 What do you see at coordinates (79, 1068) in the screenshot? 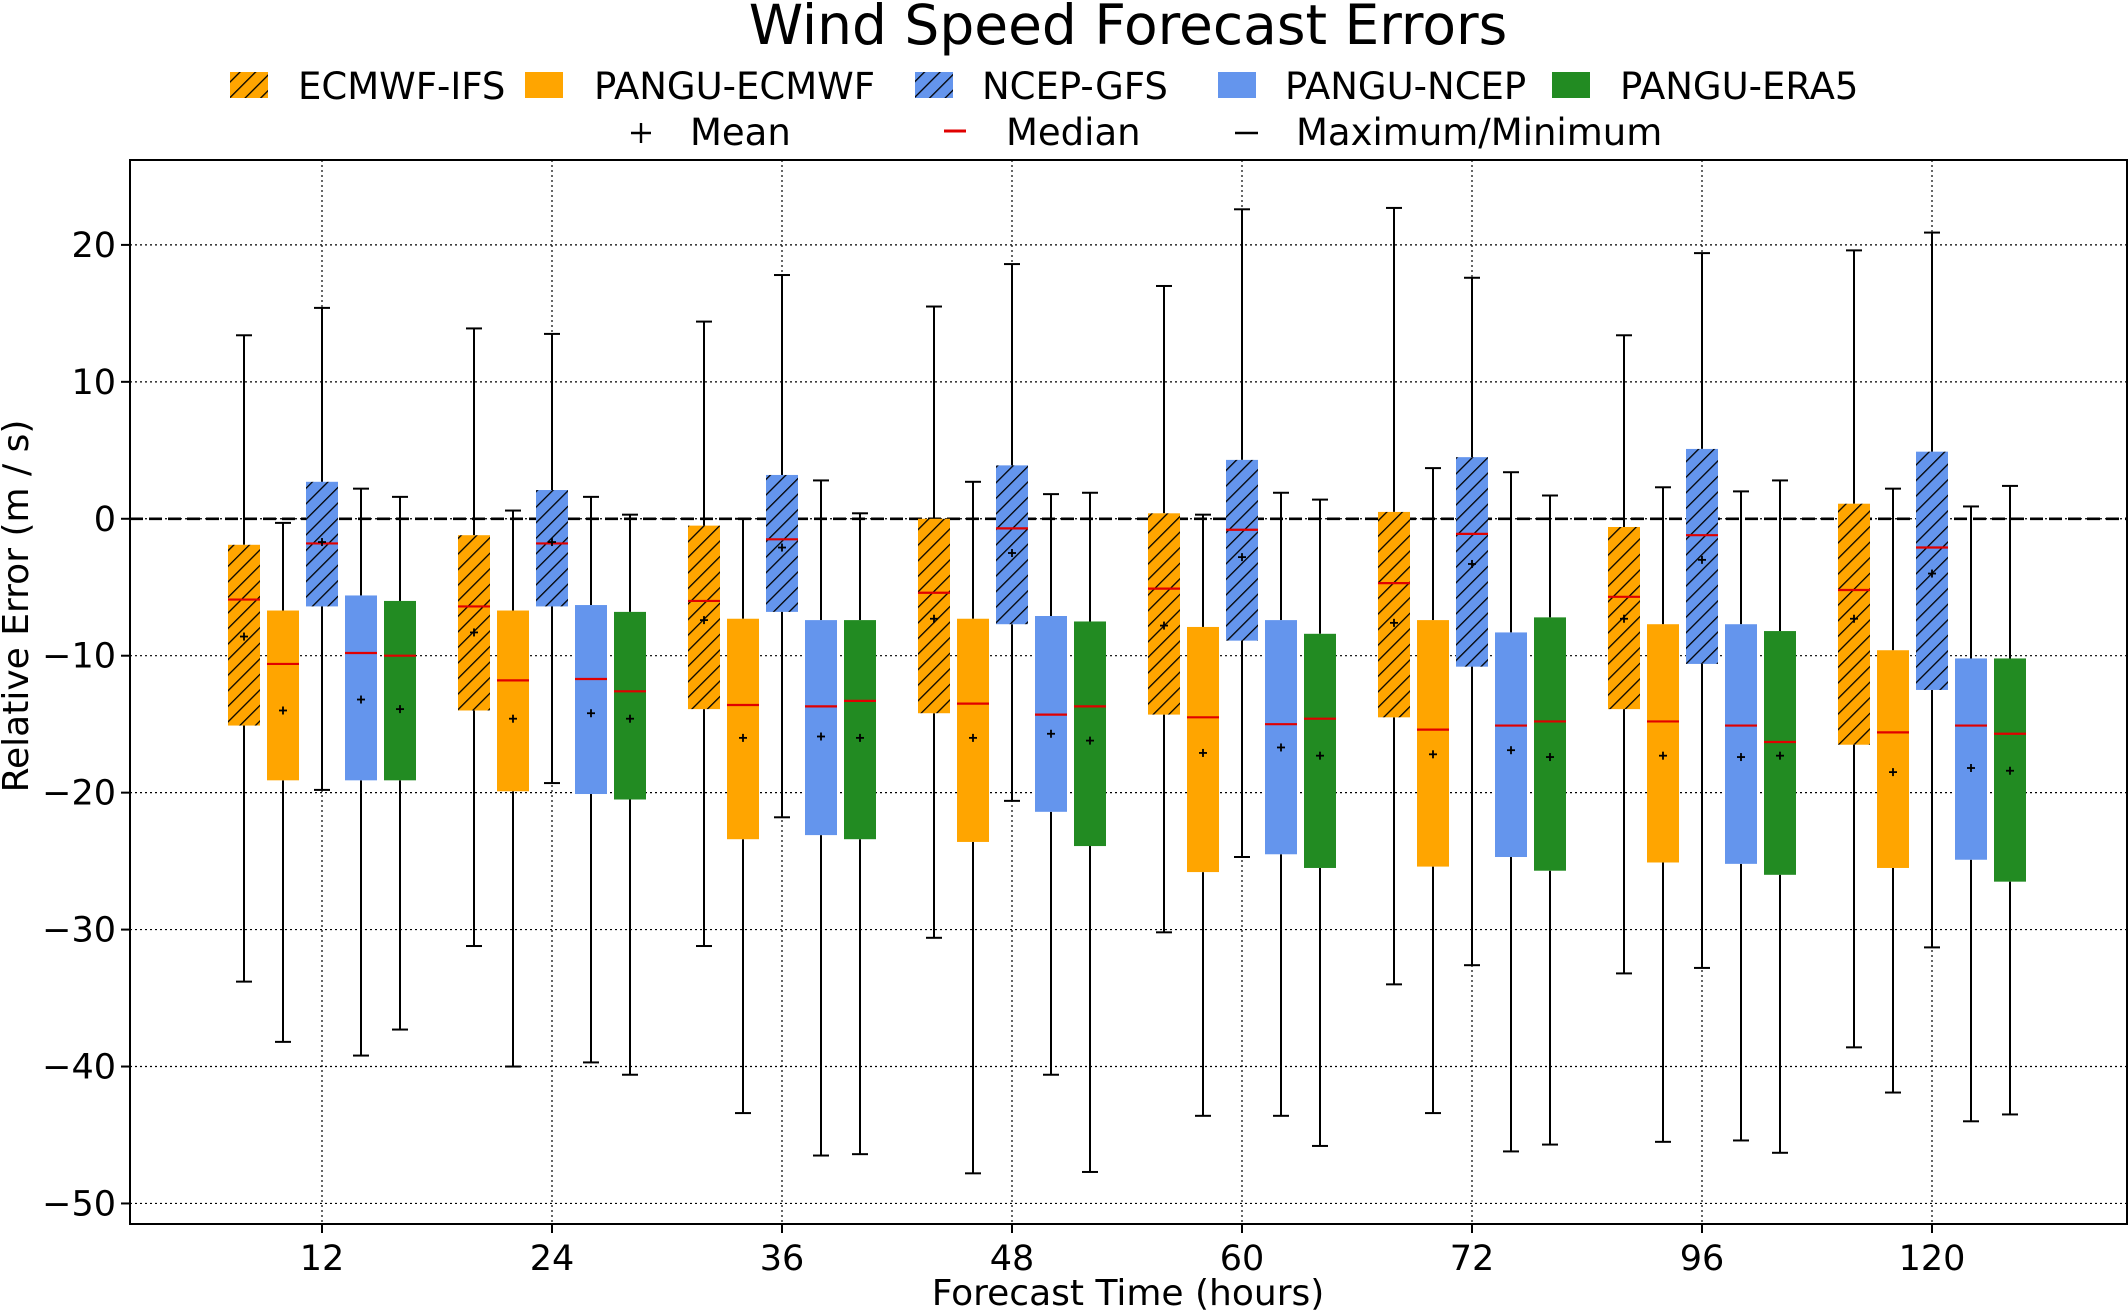
I see `y-tick-label: −40` at bounding box center [79, 1068].